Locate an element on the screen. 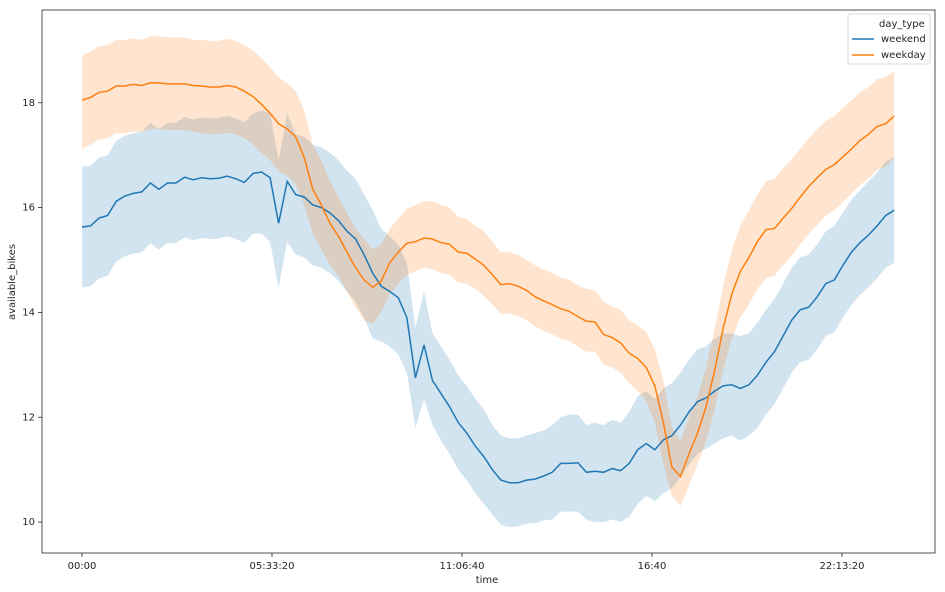 Image resolution: width=945 pixels, height=592 pixels. x-tick-label: 16:40 is located at coordinates (652, 566).